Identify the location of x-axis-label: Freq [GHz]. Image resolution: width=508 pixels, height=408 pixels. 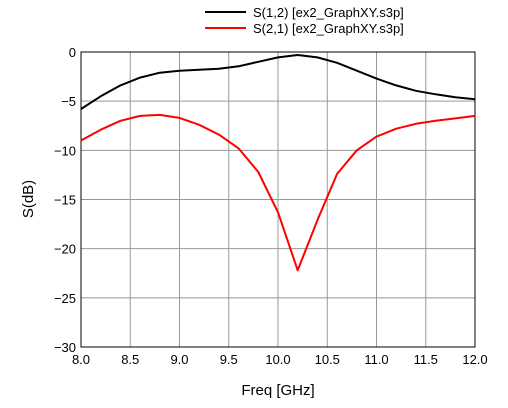
(277, 390).